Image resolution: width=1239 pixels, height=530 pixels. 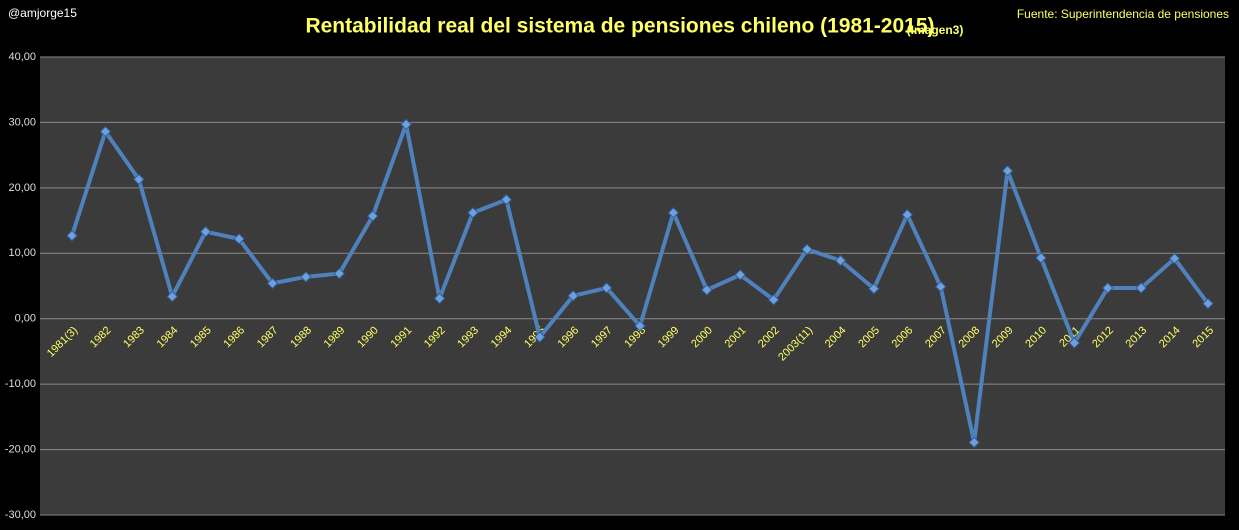 What do you see at coordinates (20, 515) in the screenshot?
I see `y-tick-label: -30,00` at bounding box center [20, 515].